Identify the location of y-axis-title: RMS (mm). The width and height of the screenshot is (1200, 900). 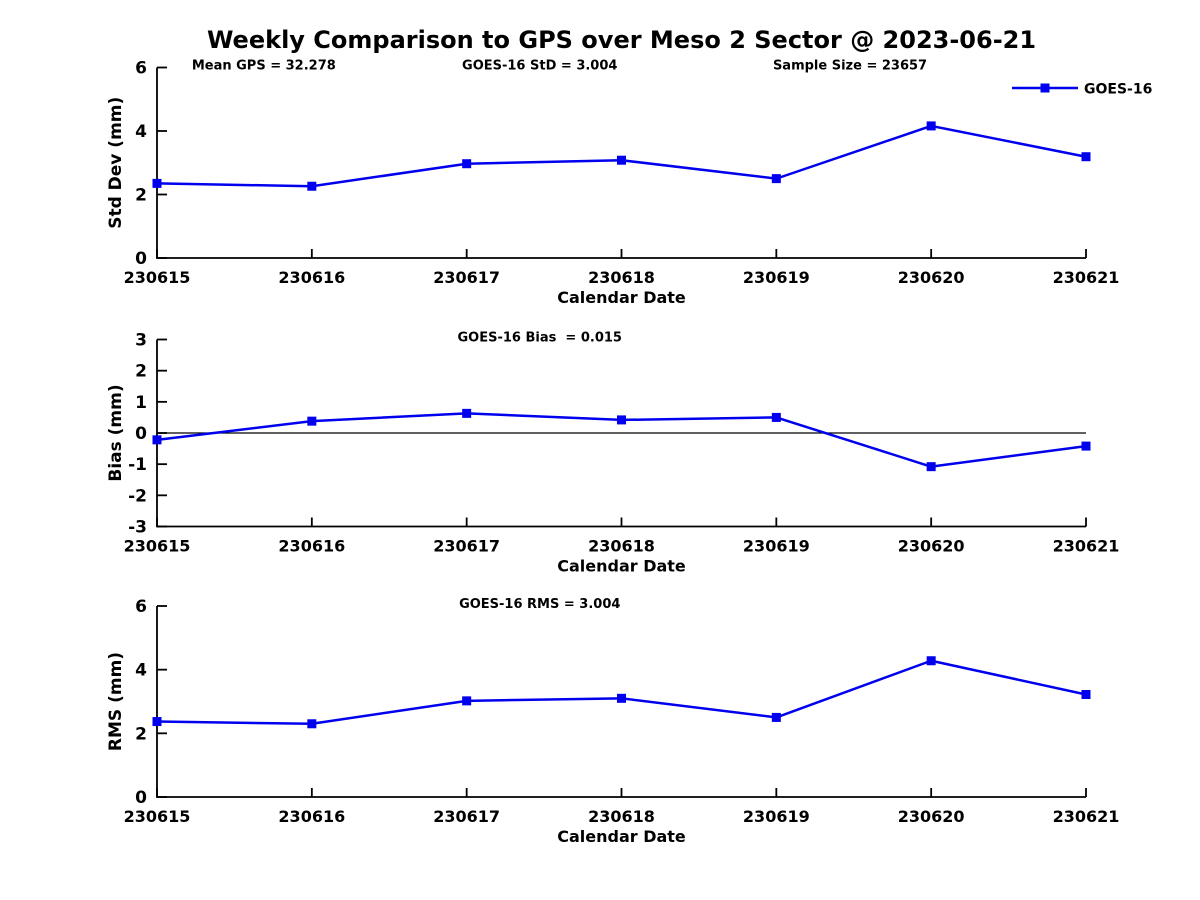
(116, 701).